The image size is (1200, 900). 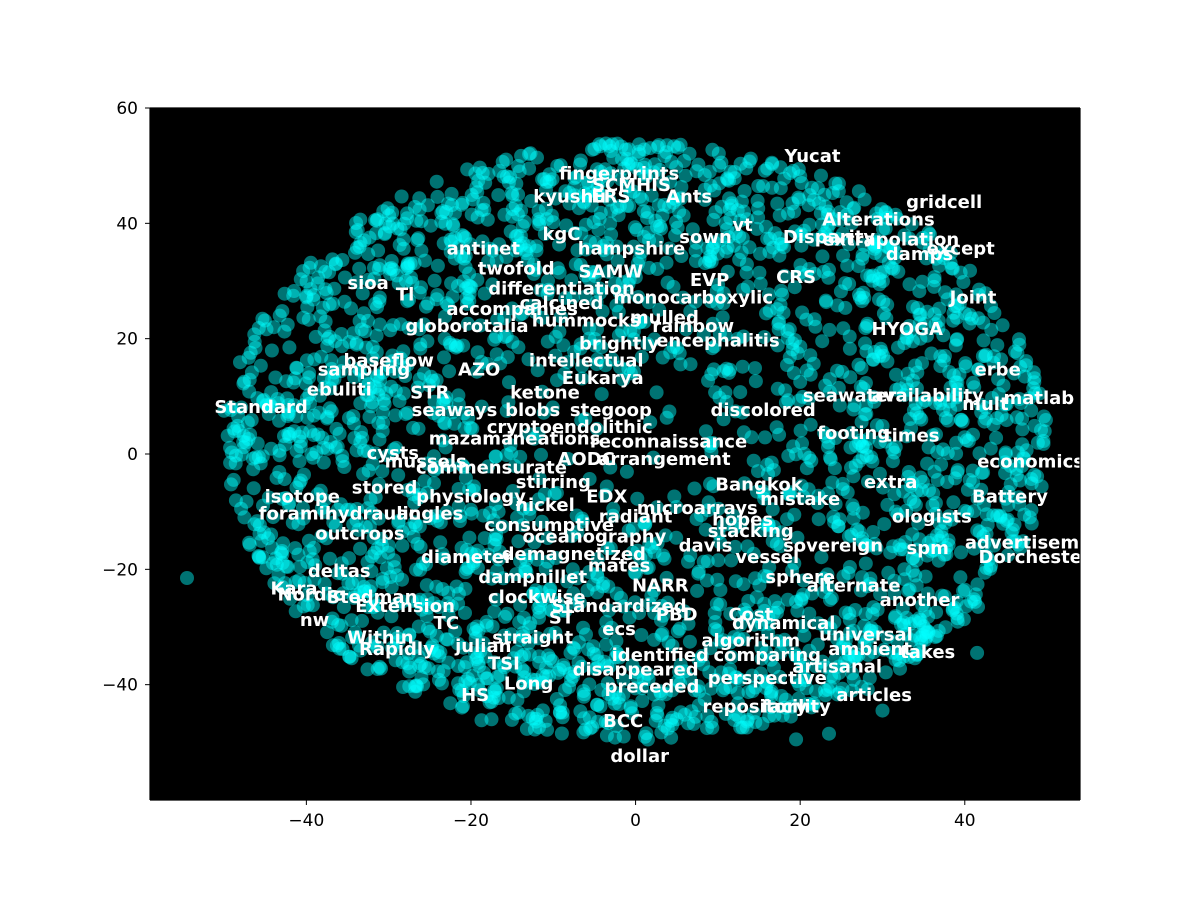 What do you see at coordinates (890, 240) in the screenshot?
I see `word-label: extrapolation` at bounding box center [890, 240].